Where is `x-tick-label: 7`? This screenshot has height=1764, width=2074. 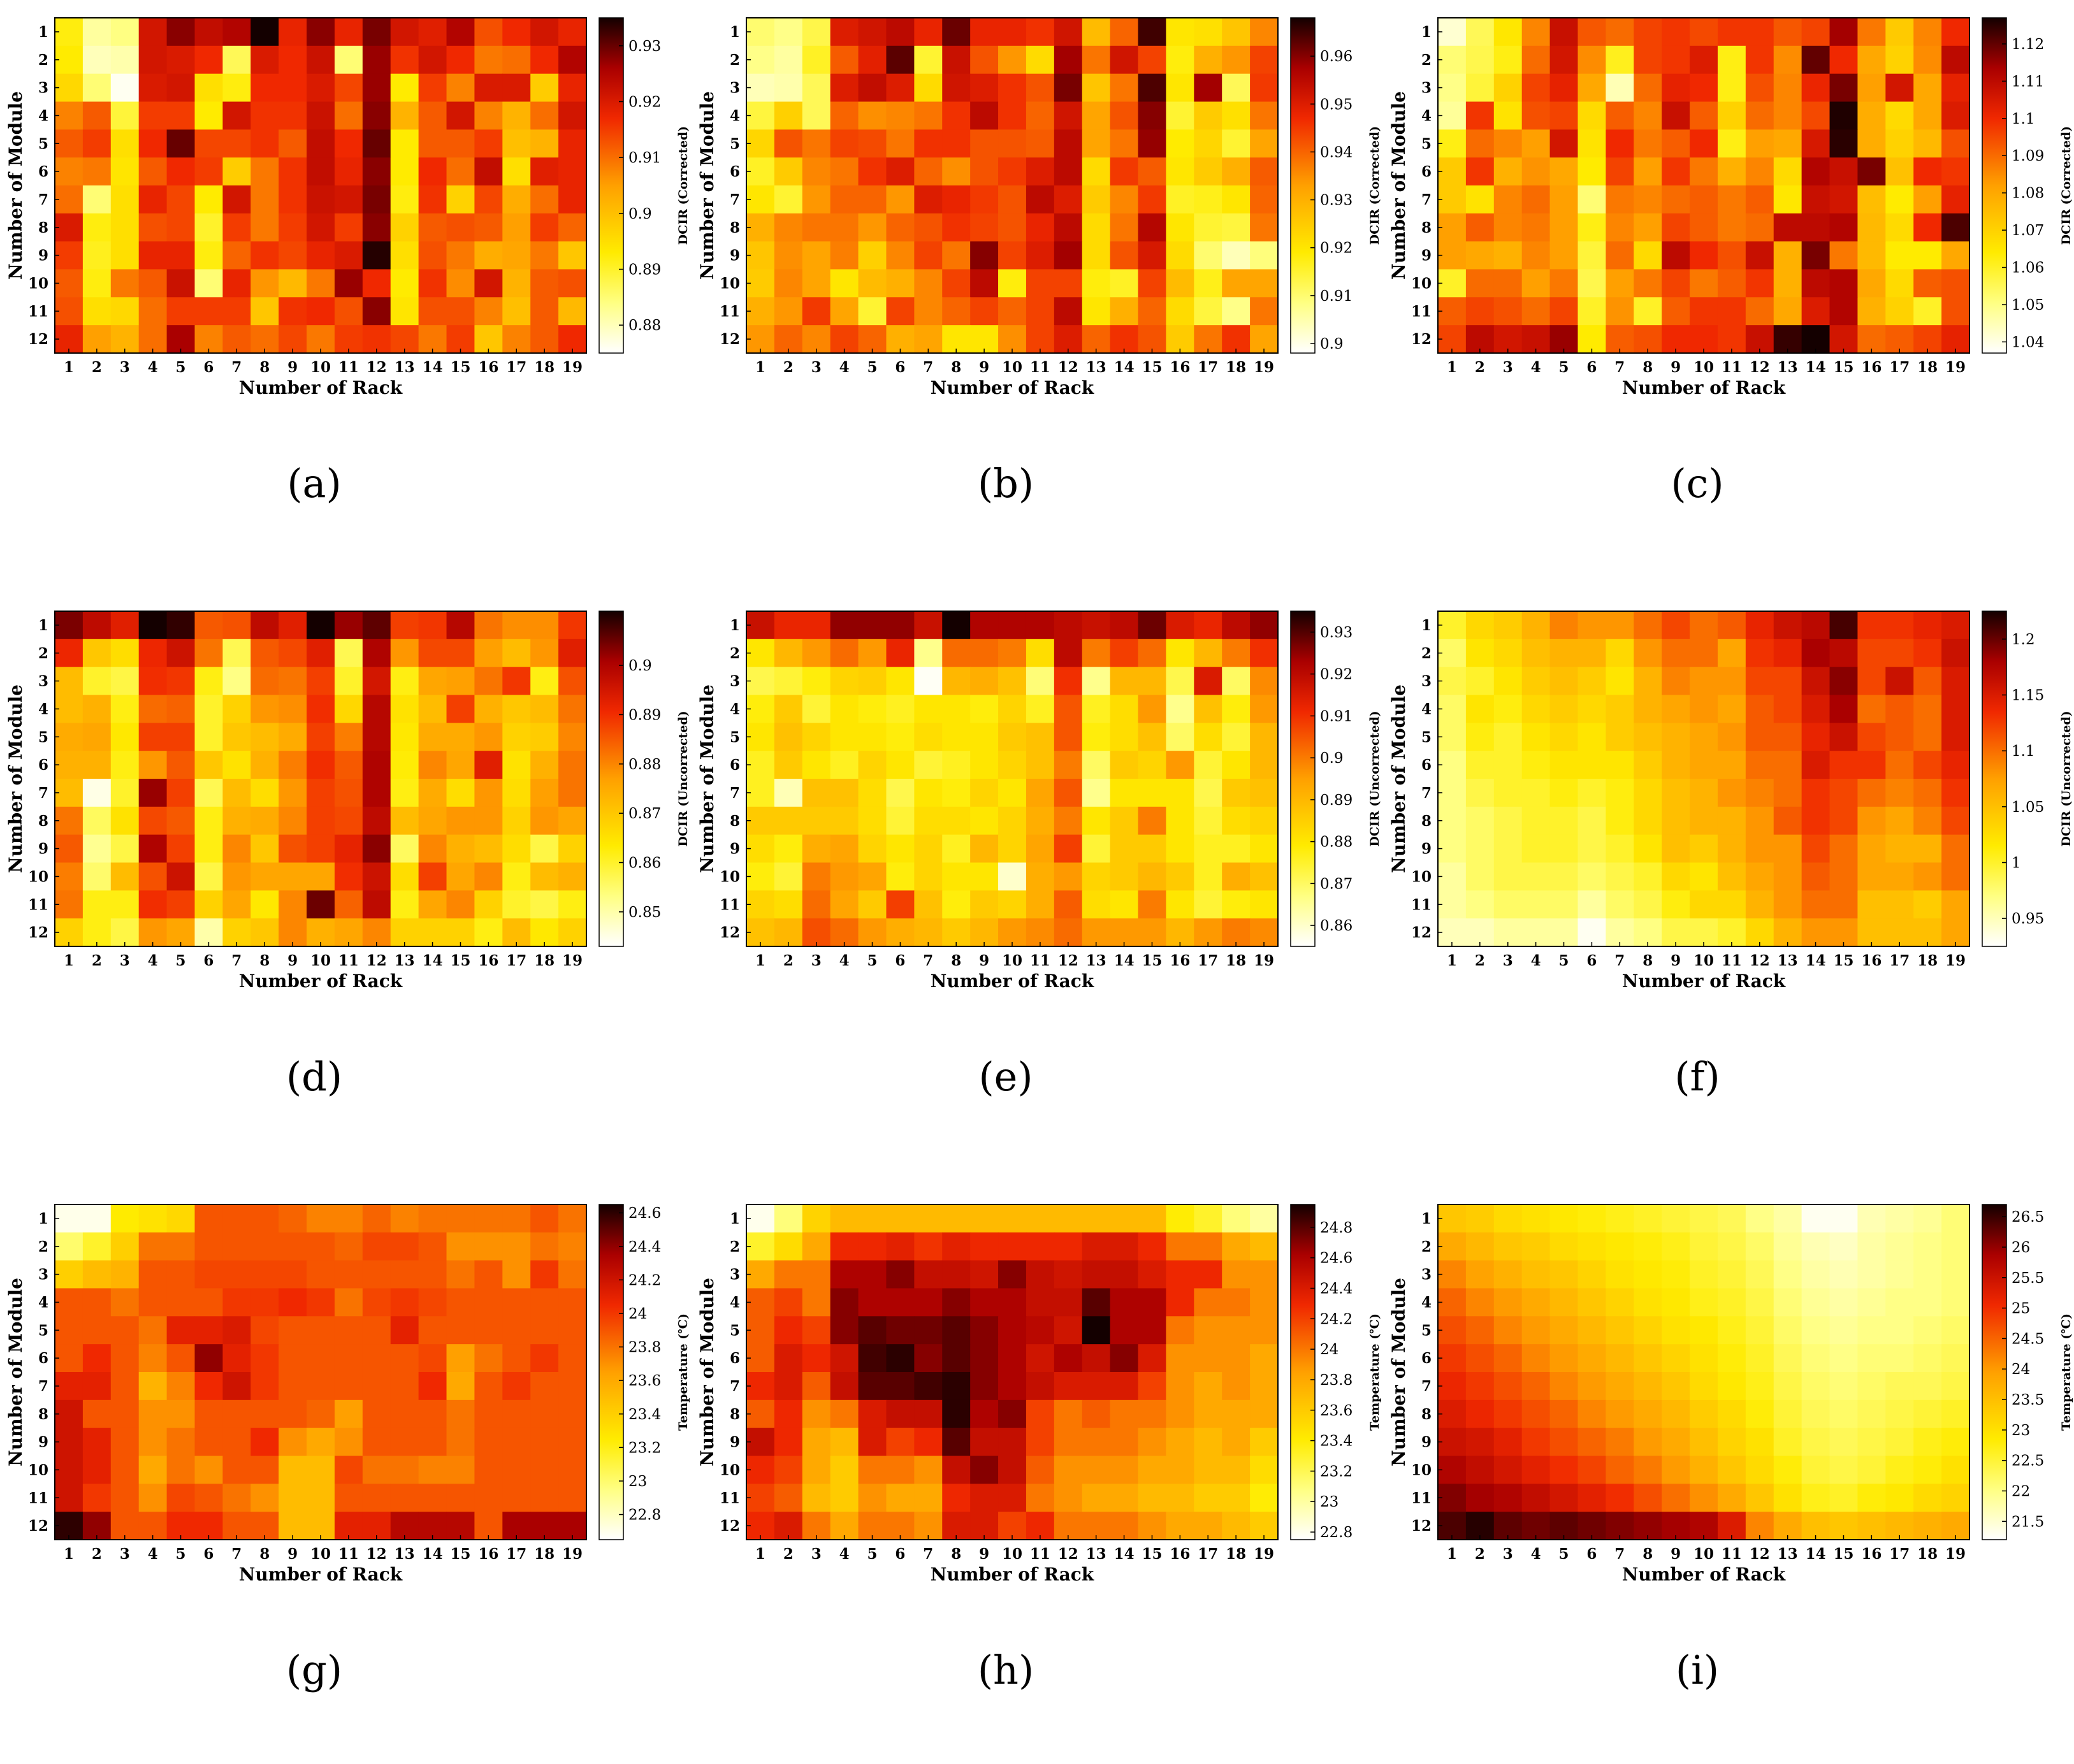 x-tick-label: 7 is located at coordinates (1619, 960).